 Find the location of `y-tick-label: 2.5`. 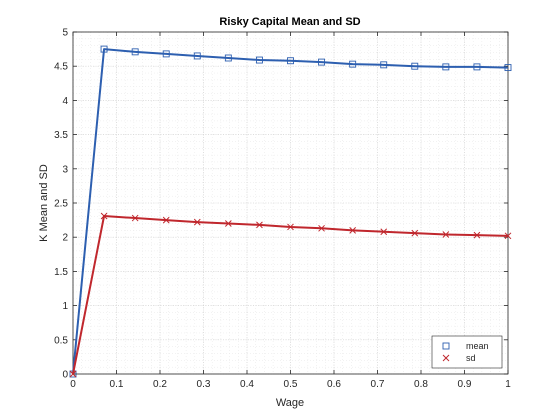

y-tick-label: 2.5 is located at coordinates (61, 204).